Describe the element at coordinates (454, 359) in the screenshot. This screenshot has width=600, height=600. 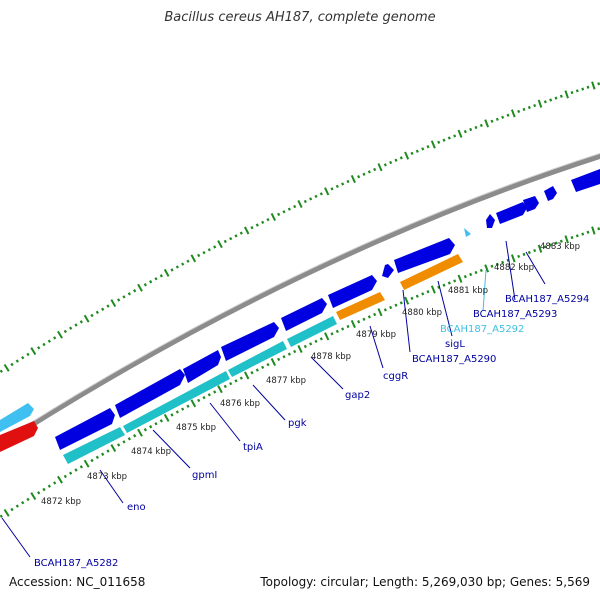
I see `gene-label: BCAH187_A5290` at that location.